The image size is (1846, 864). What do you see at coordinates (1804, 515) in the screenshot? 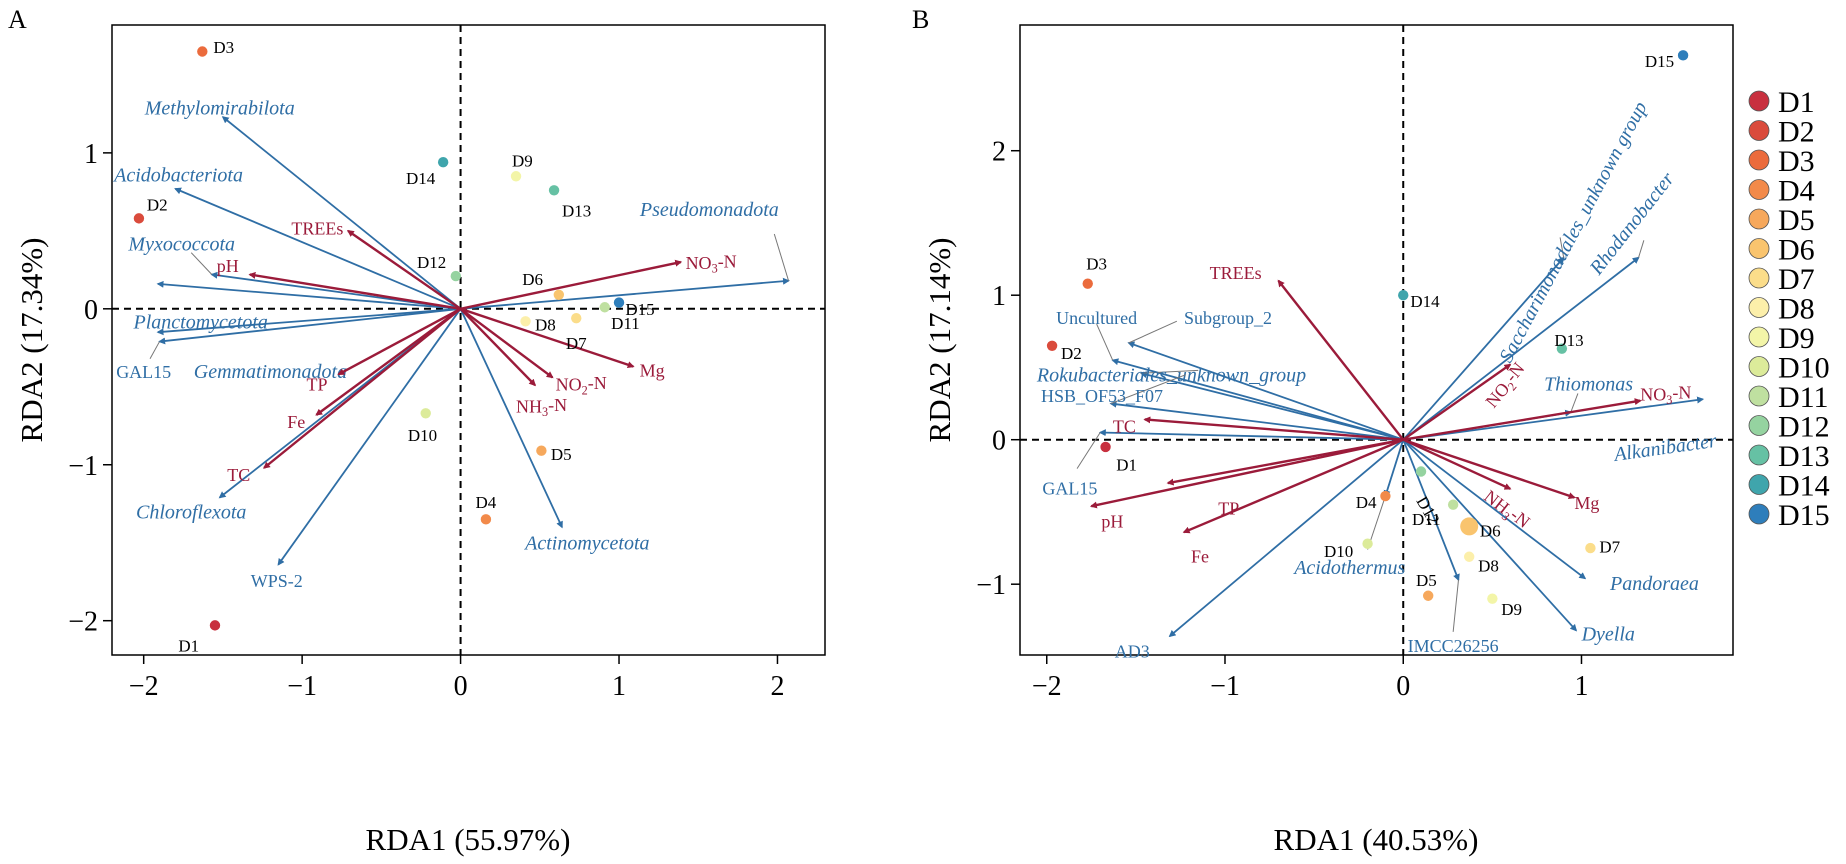
I see `legend-label-d15: D15` at bounding box center [1804, 515].